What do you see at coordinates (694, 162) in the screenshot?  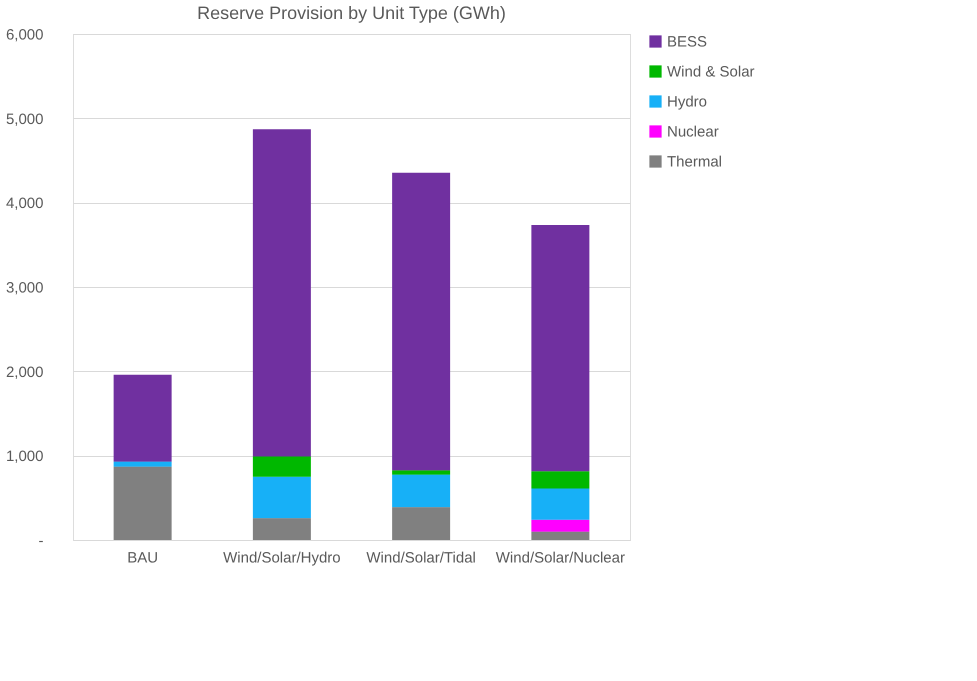 I see `legend-label: Thermal` at bounding box center [694, 162].